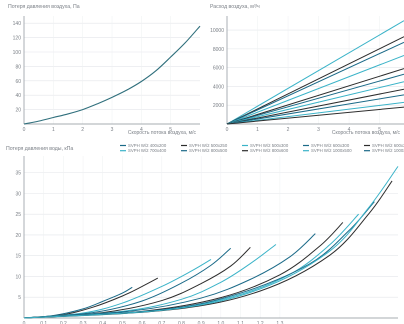 The height and width of the screenshot is (324, 404). I want to click on x-tick-label: 0.1, so click(43, 322).